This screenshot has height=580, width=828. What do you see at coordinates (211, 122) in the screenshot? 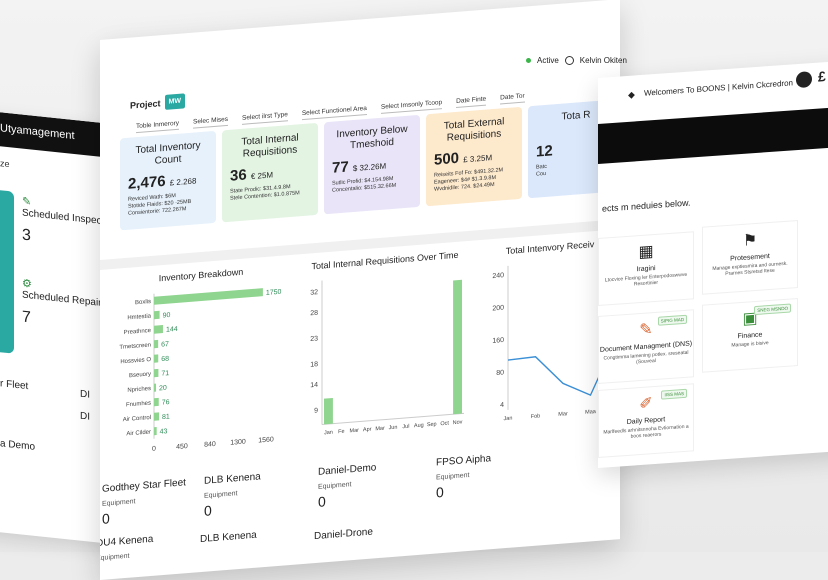
I see `filter-sites: Selec Mises` at bounding box center [211, 122].